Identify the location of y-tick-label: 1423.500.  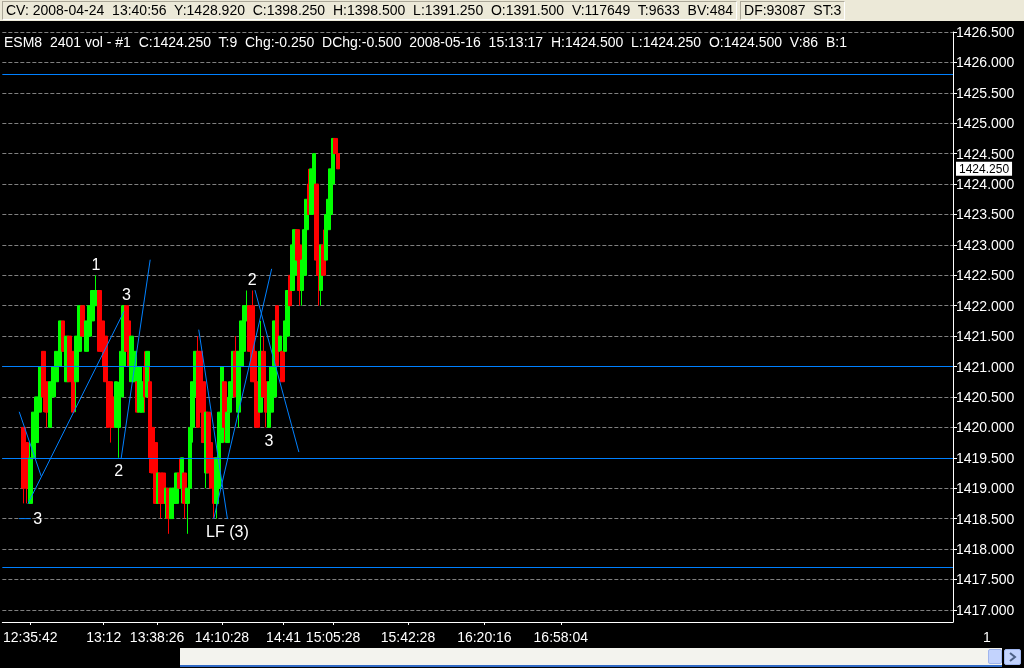
(985, 214).